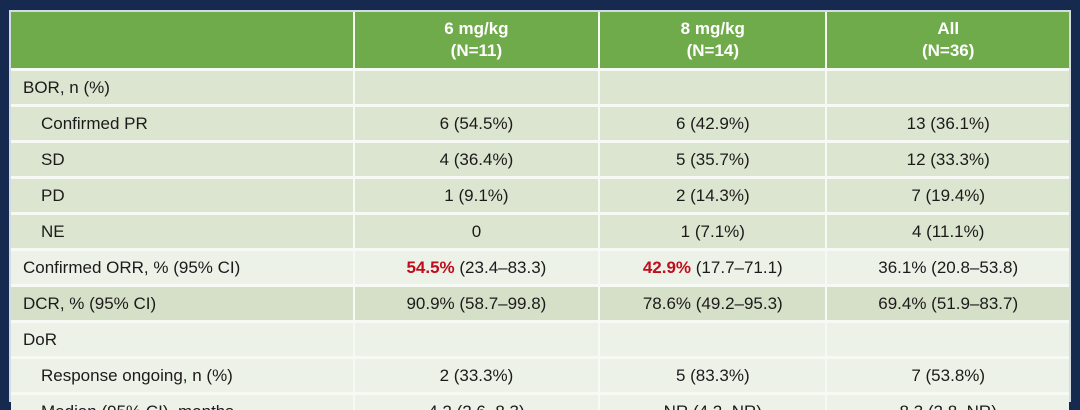  What do you see at coordinates (182, 231) in the screenshot?
I see `row-label: NE` at bounding box center [182, 231].